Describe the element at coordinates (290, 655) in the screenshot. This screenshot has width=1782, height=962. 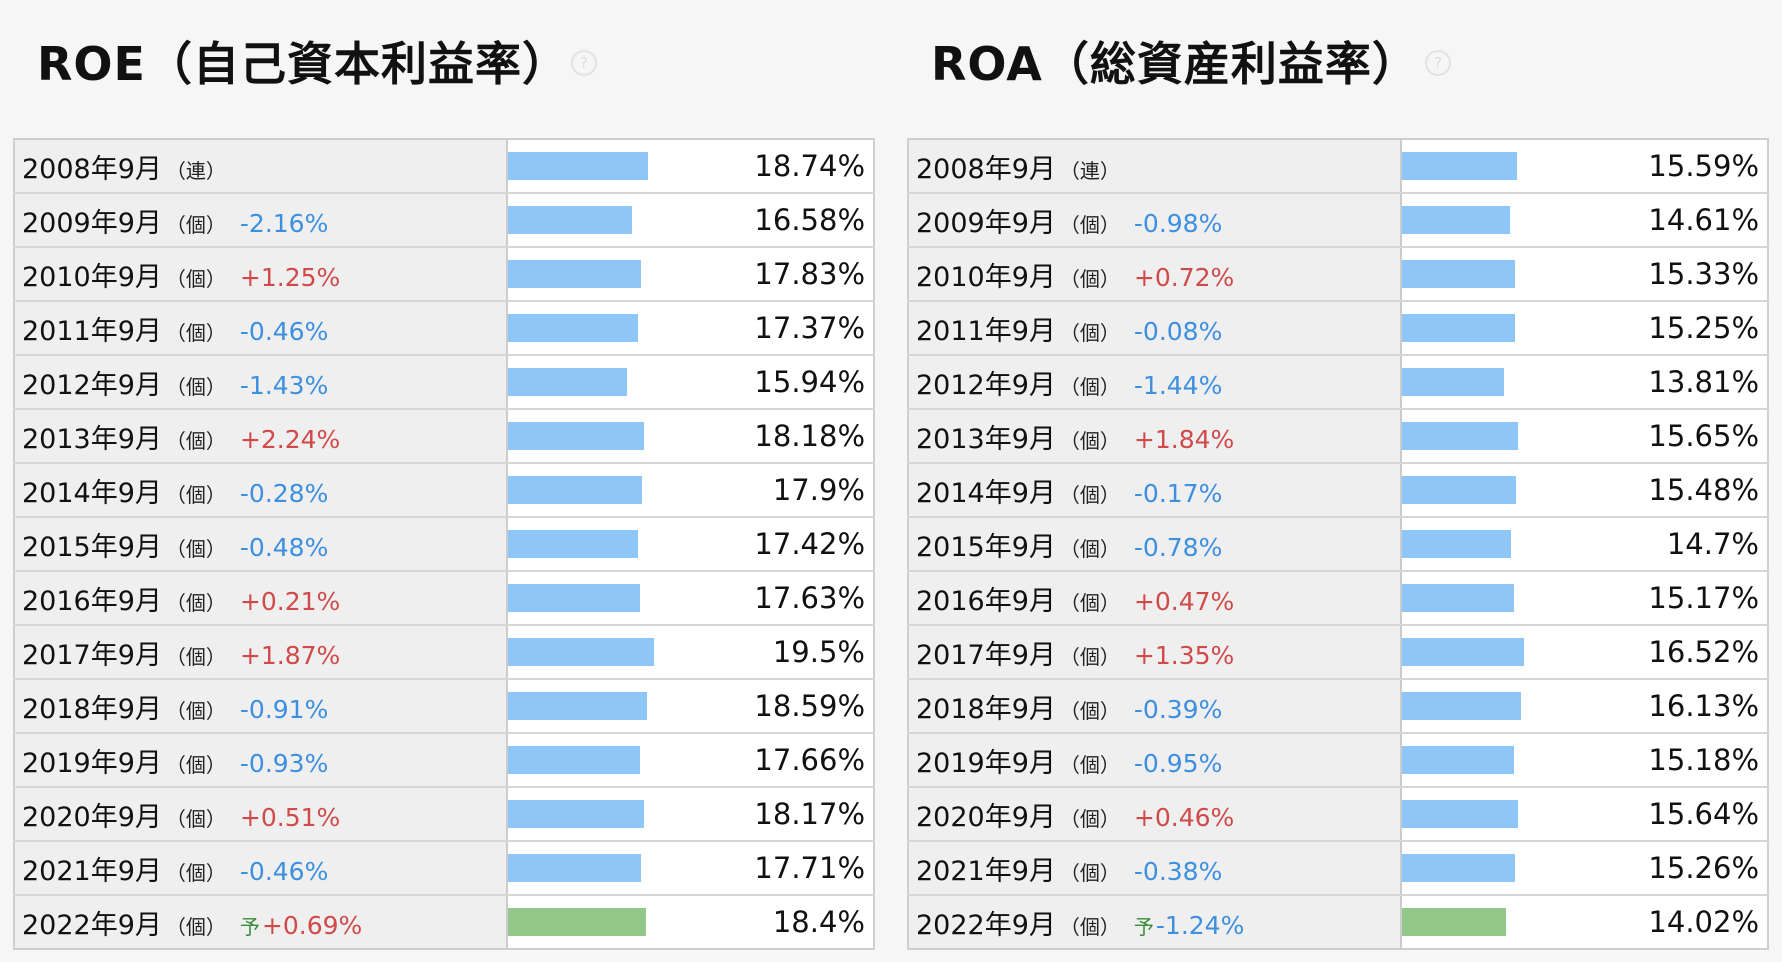
I see `change-value: +1.87%` at that location.